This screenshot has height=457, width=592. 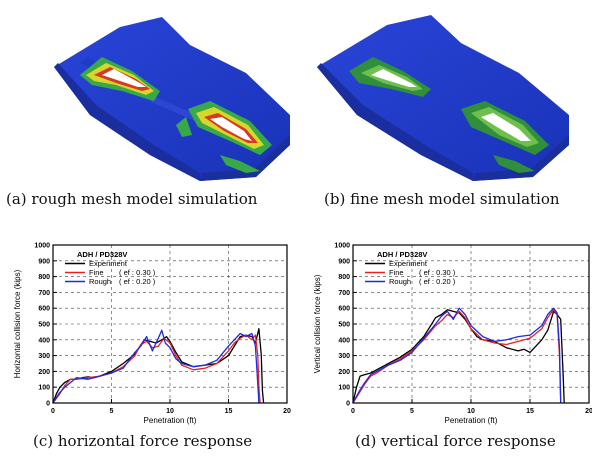 What do you see at coordinates (17, 323) in the screenshot?
I see `y-axis-label: Horizontal collision force (kips)` at bounding box center [17, 323].